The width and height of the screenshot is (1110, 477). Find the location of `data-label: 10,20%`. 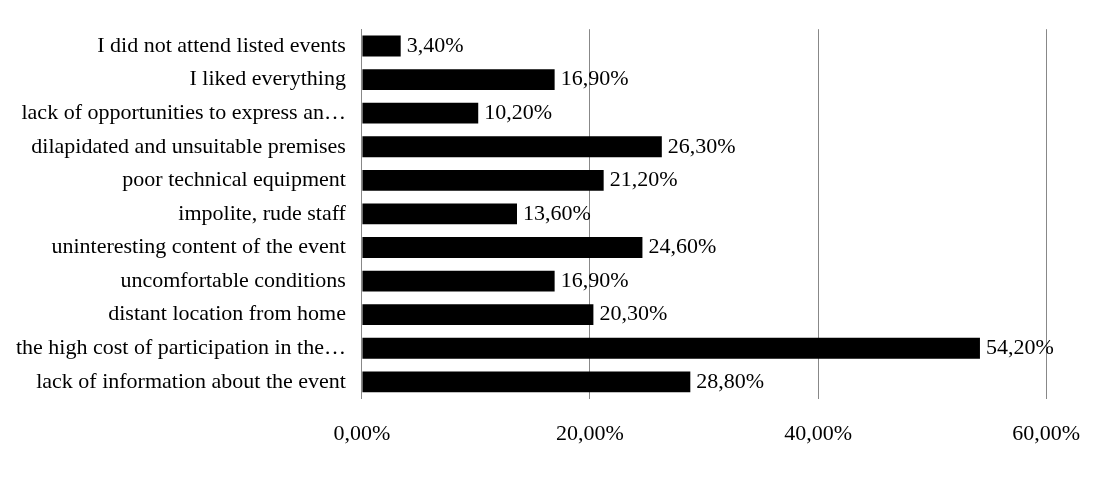

data-label: 10,20% is located at coordinates (518, 111).